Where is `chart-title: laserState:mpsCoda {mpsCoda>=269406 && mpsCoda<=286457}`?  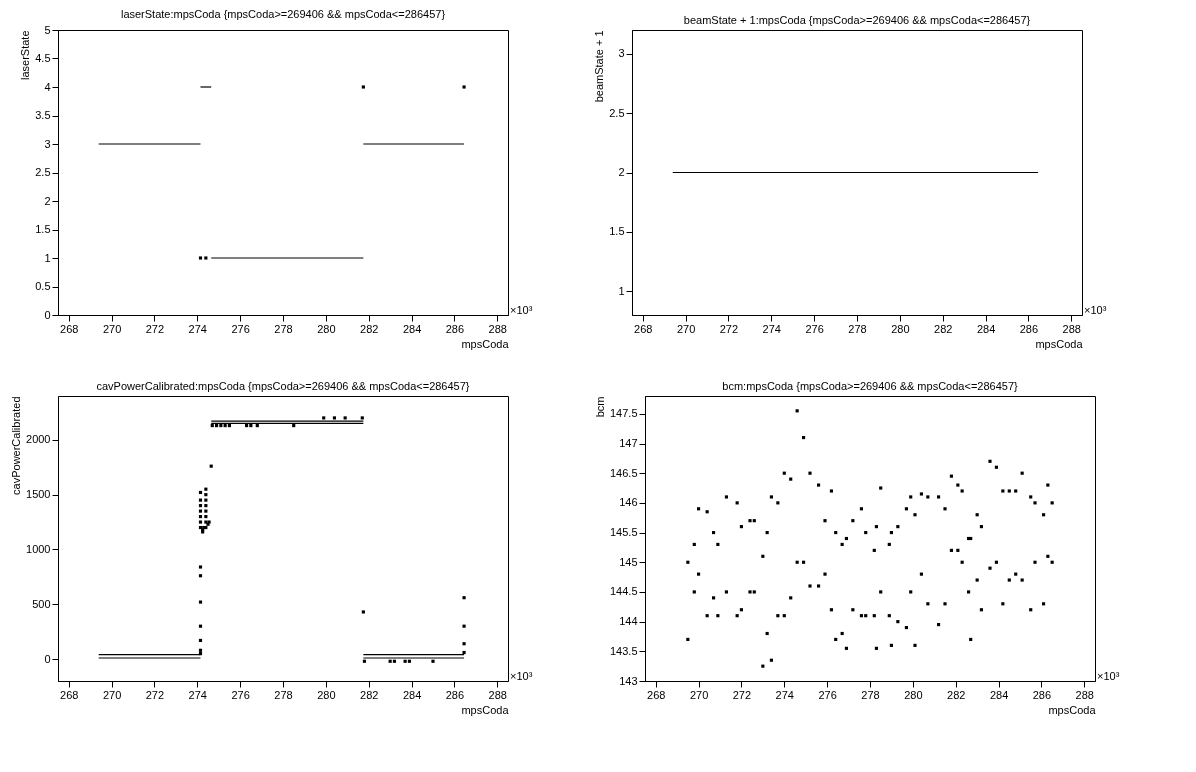 chart-title: laserState:mpsCoda {mpsCoda>=269406 && mpsCoda<=286457} is located at coordinates (283, 14).